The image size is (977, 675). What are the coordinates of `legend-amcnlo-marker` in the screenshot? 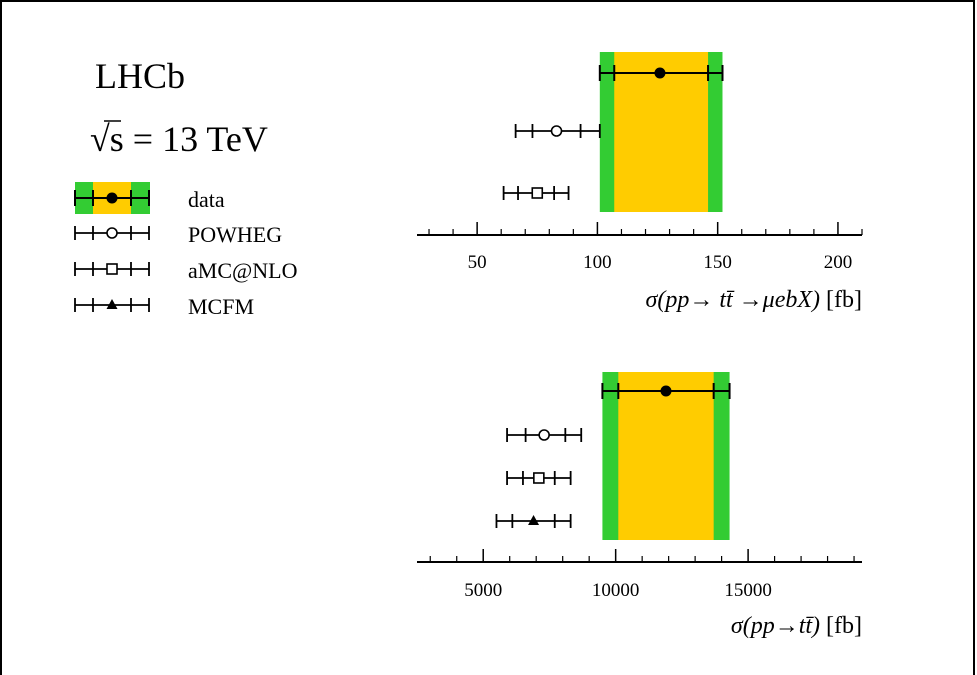 It's located at (112, 269).